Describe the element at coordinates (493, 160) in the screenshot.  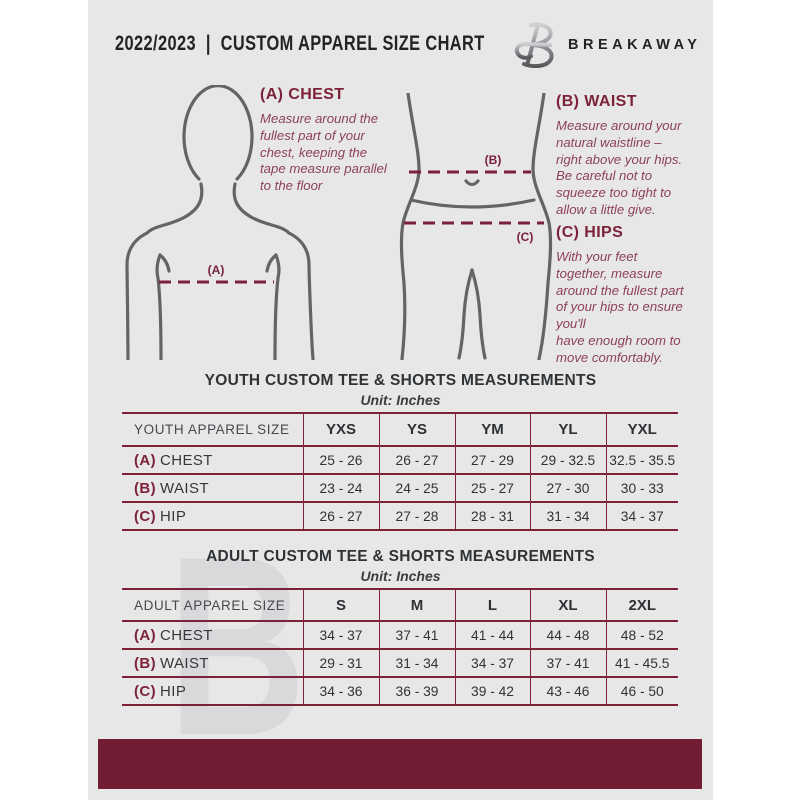
I see `waist-marker-label: (B)` at that location.